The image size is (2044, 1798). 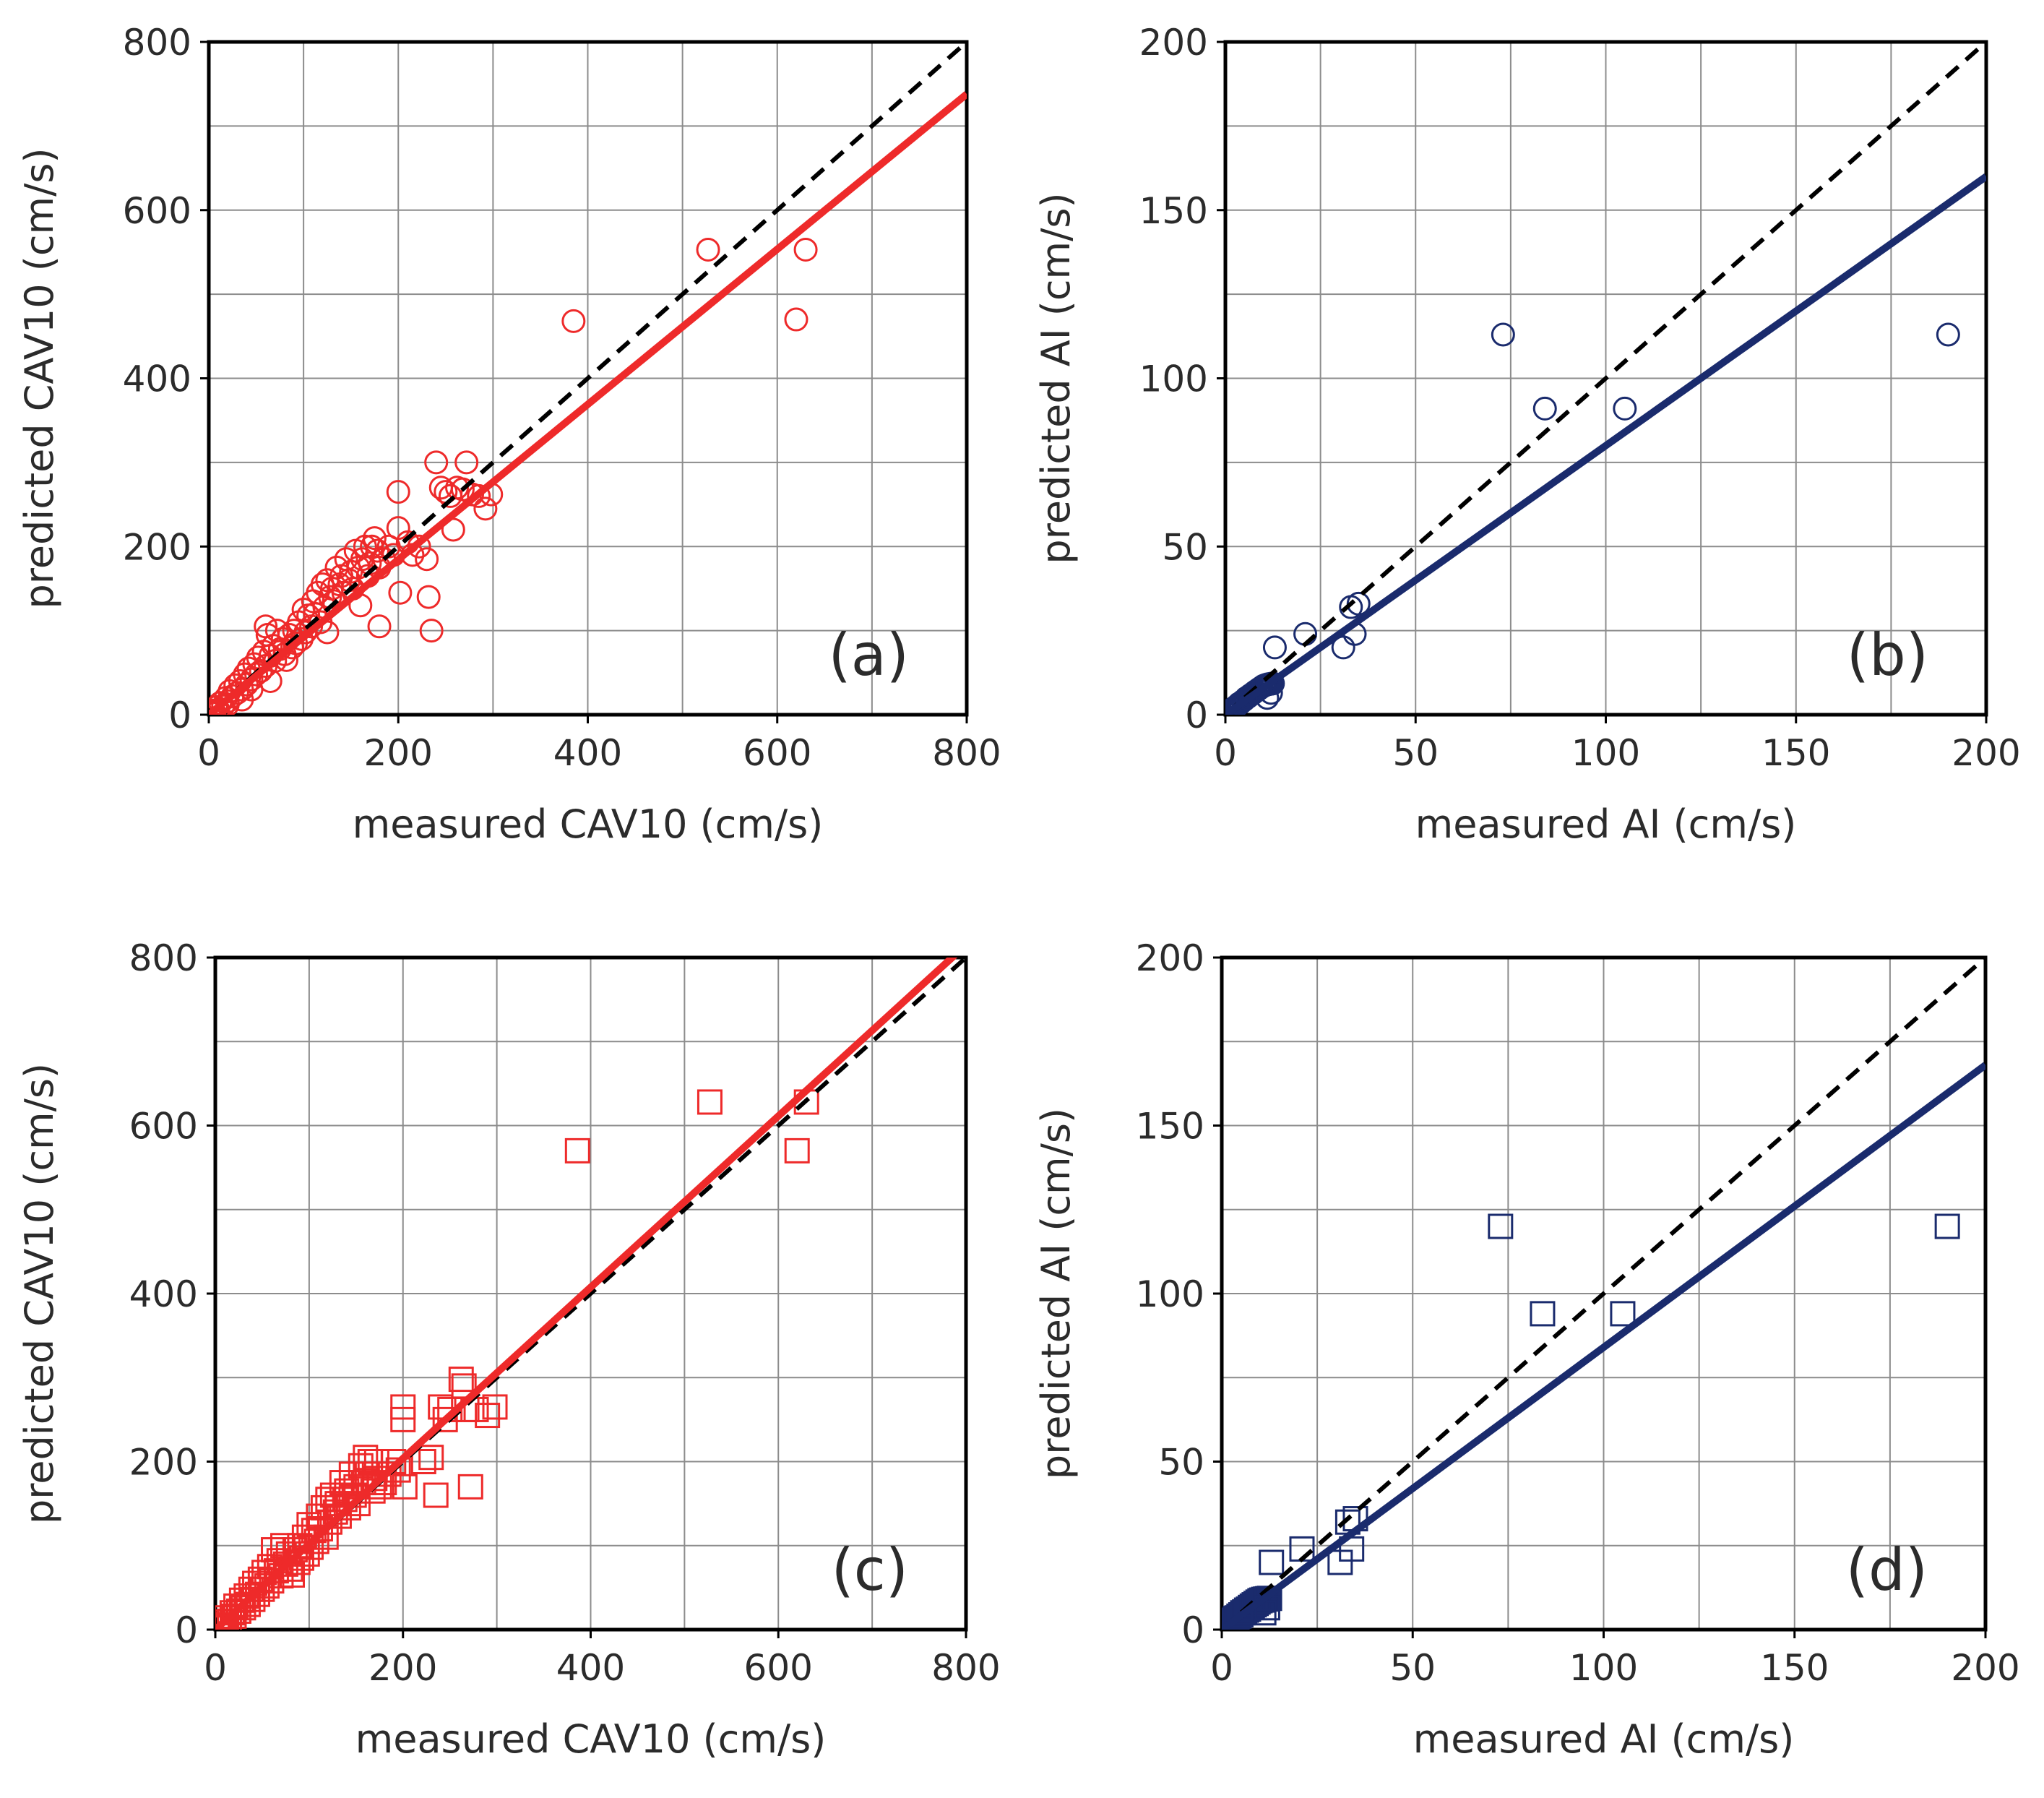 I want to click on panel-label: (a), so click(x=869, y=655).